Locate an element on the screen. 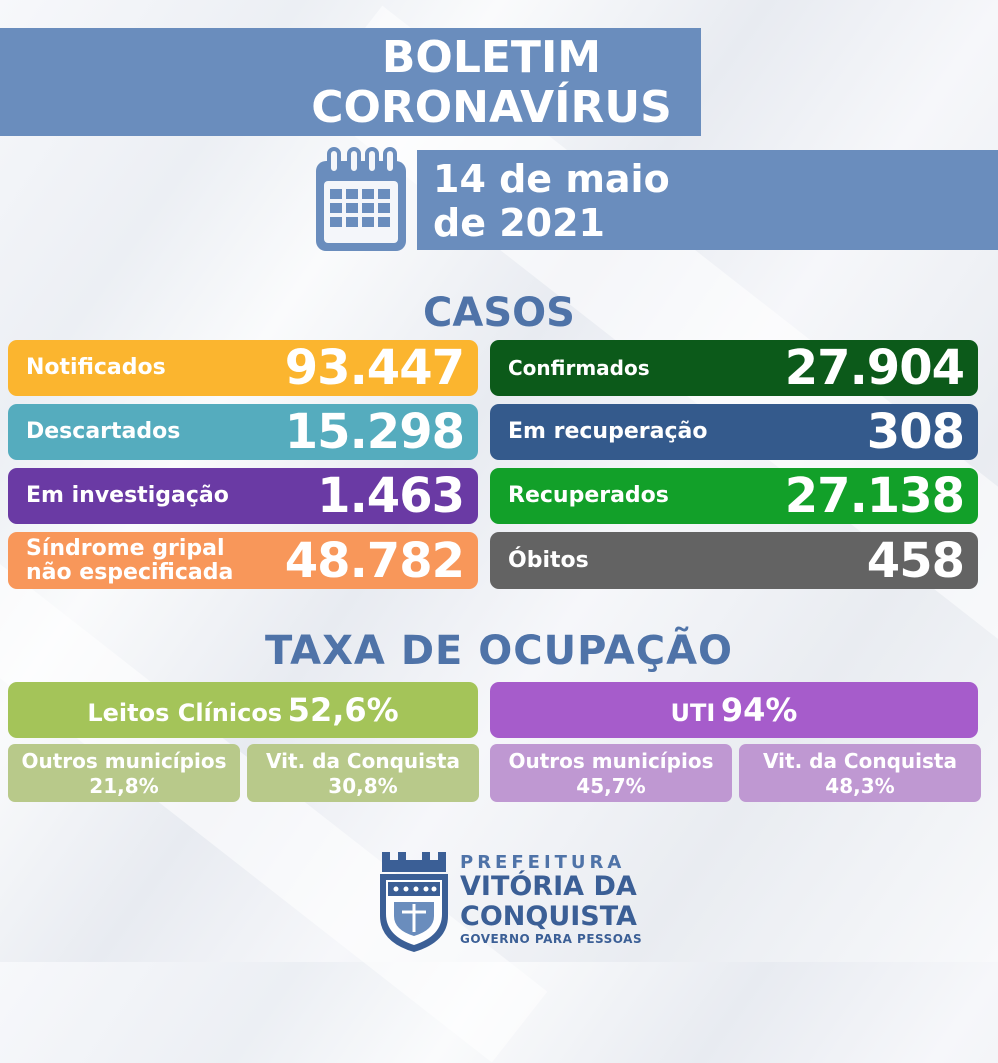 The width and height of the screenshot is (998, 1063). card-label: Descartados is located at coordinates (103, 431).